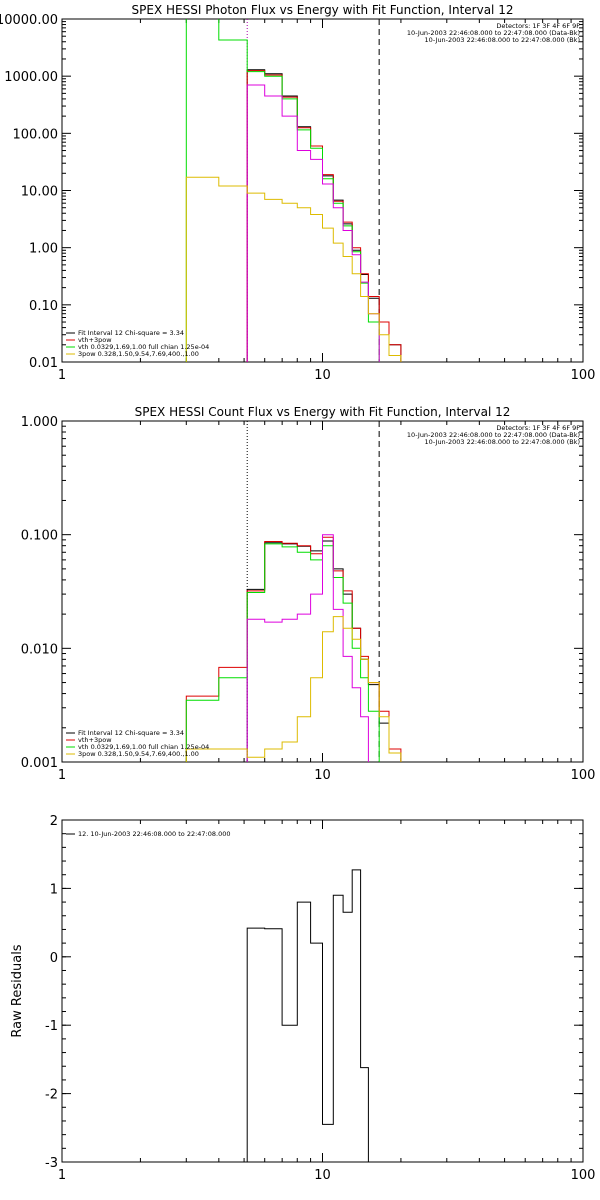  What do you see at coordinates (39, 192) in the screenshot?
I see `y-tick-label: 10.00` at bounding box center [39, 192].